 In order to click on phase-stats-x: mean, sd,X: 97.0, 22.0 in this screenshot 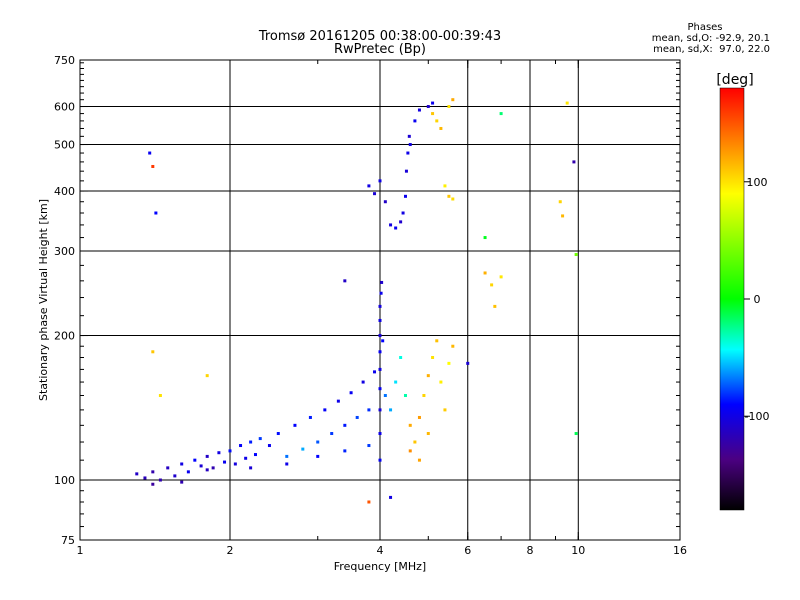, I will do `click(711, 49)`.